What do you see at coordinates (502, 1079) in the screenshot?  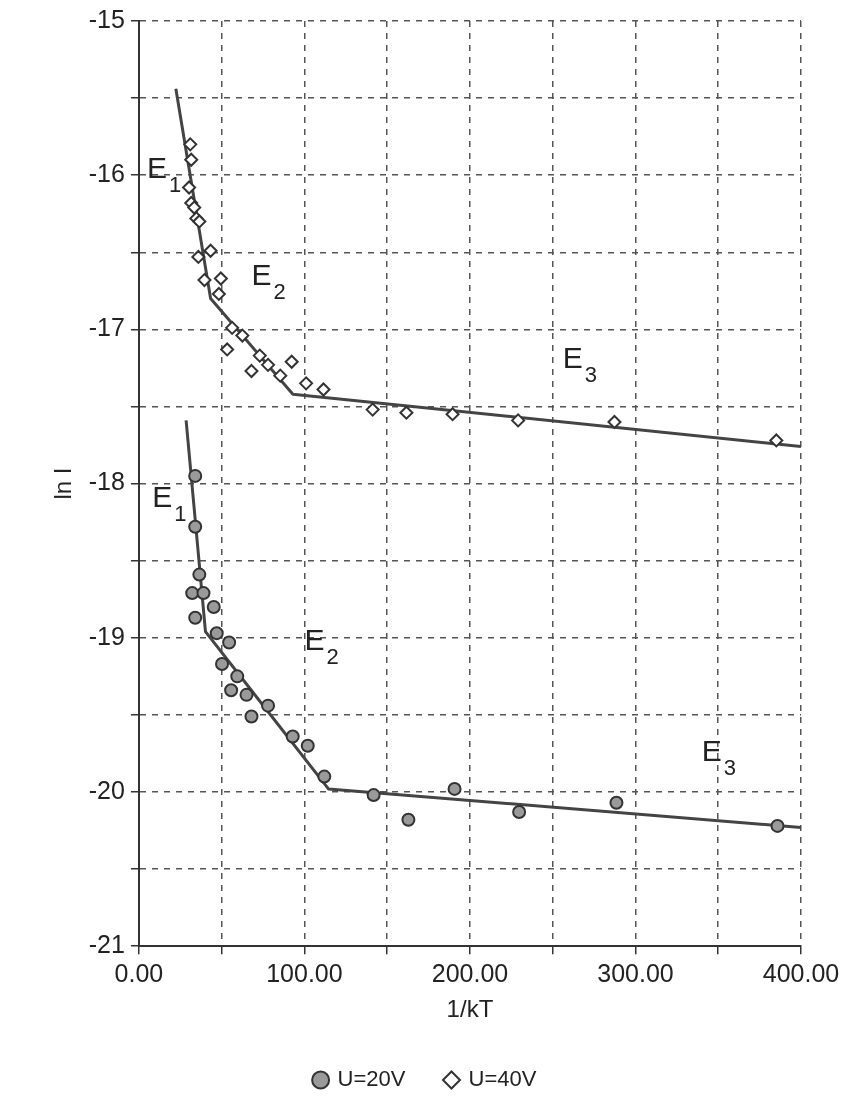 I see `legend-label: U=40V` at bounding box center [502, 1079].